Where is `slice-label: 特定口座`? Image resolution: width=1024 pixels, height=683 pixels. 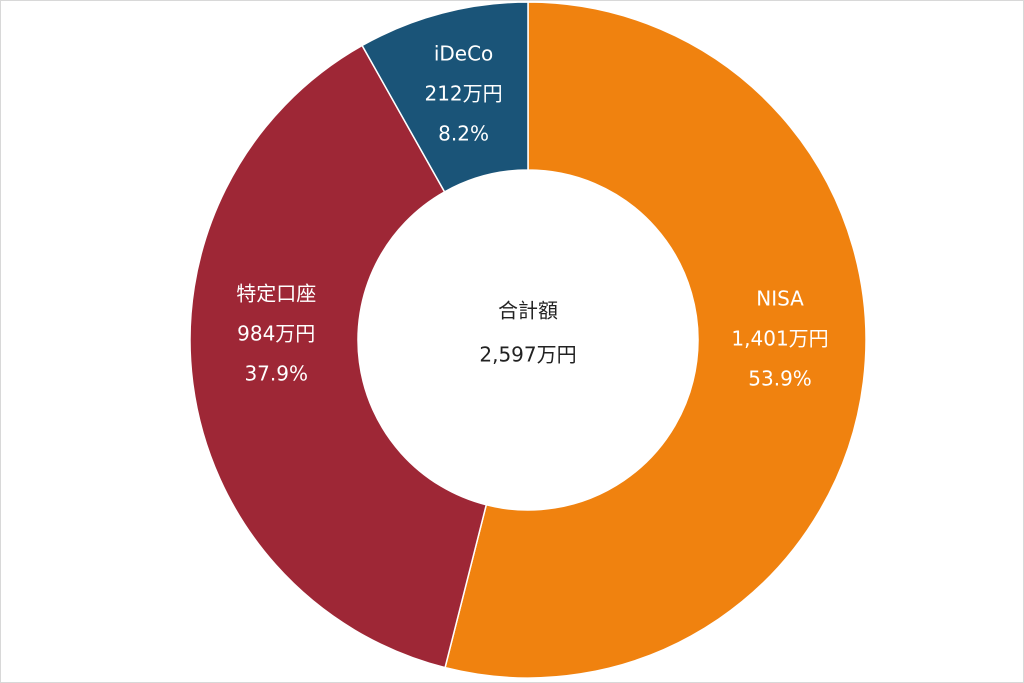
slice-label: 特定口座 is located at coordinates (276, 294).